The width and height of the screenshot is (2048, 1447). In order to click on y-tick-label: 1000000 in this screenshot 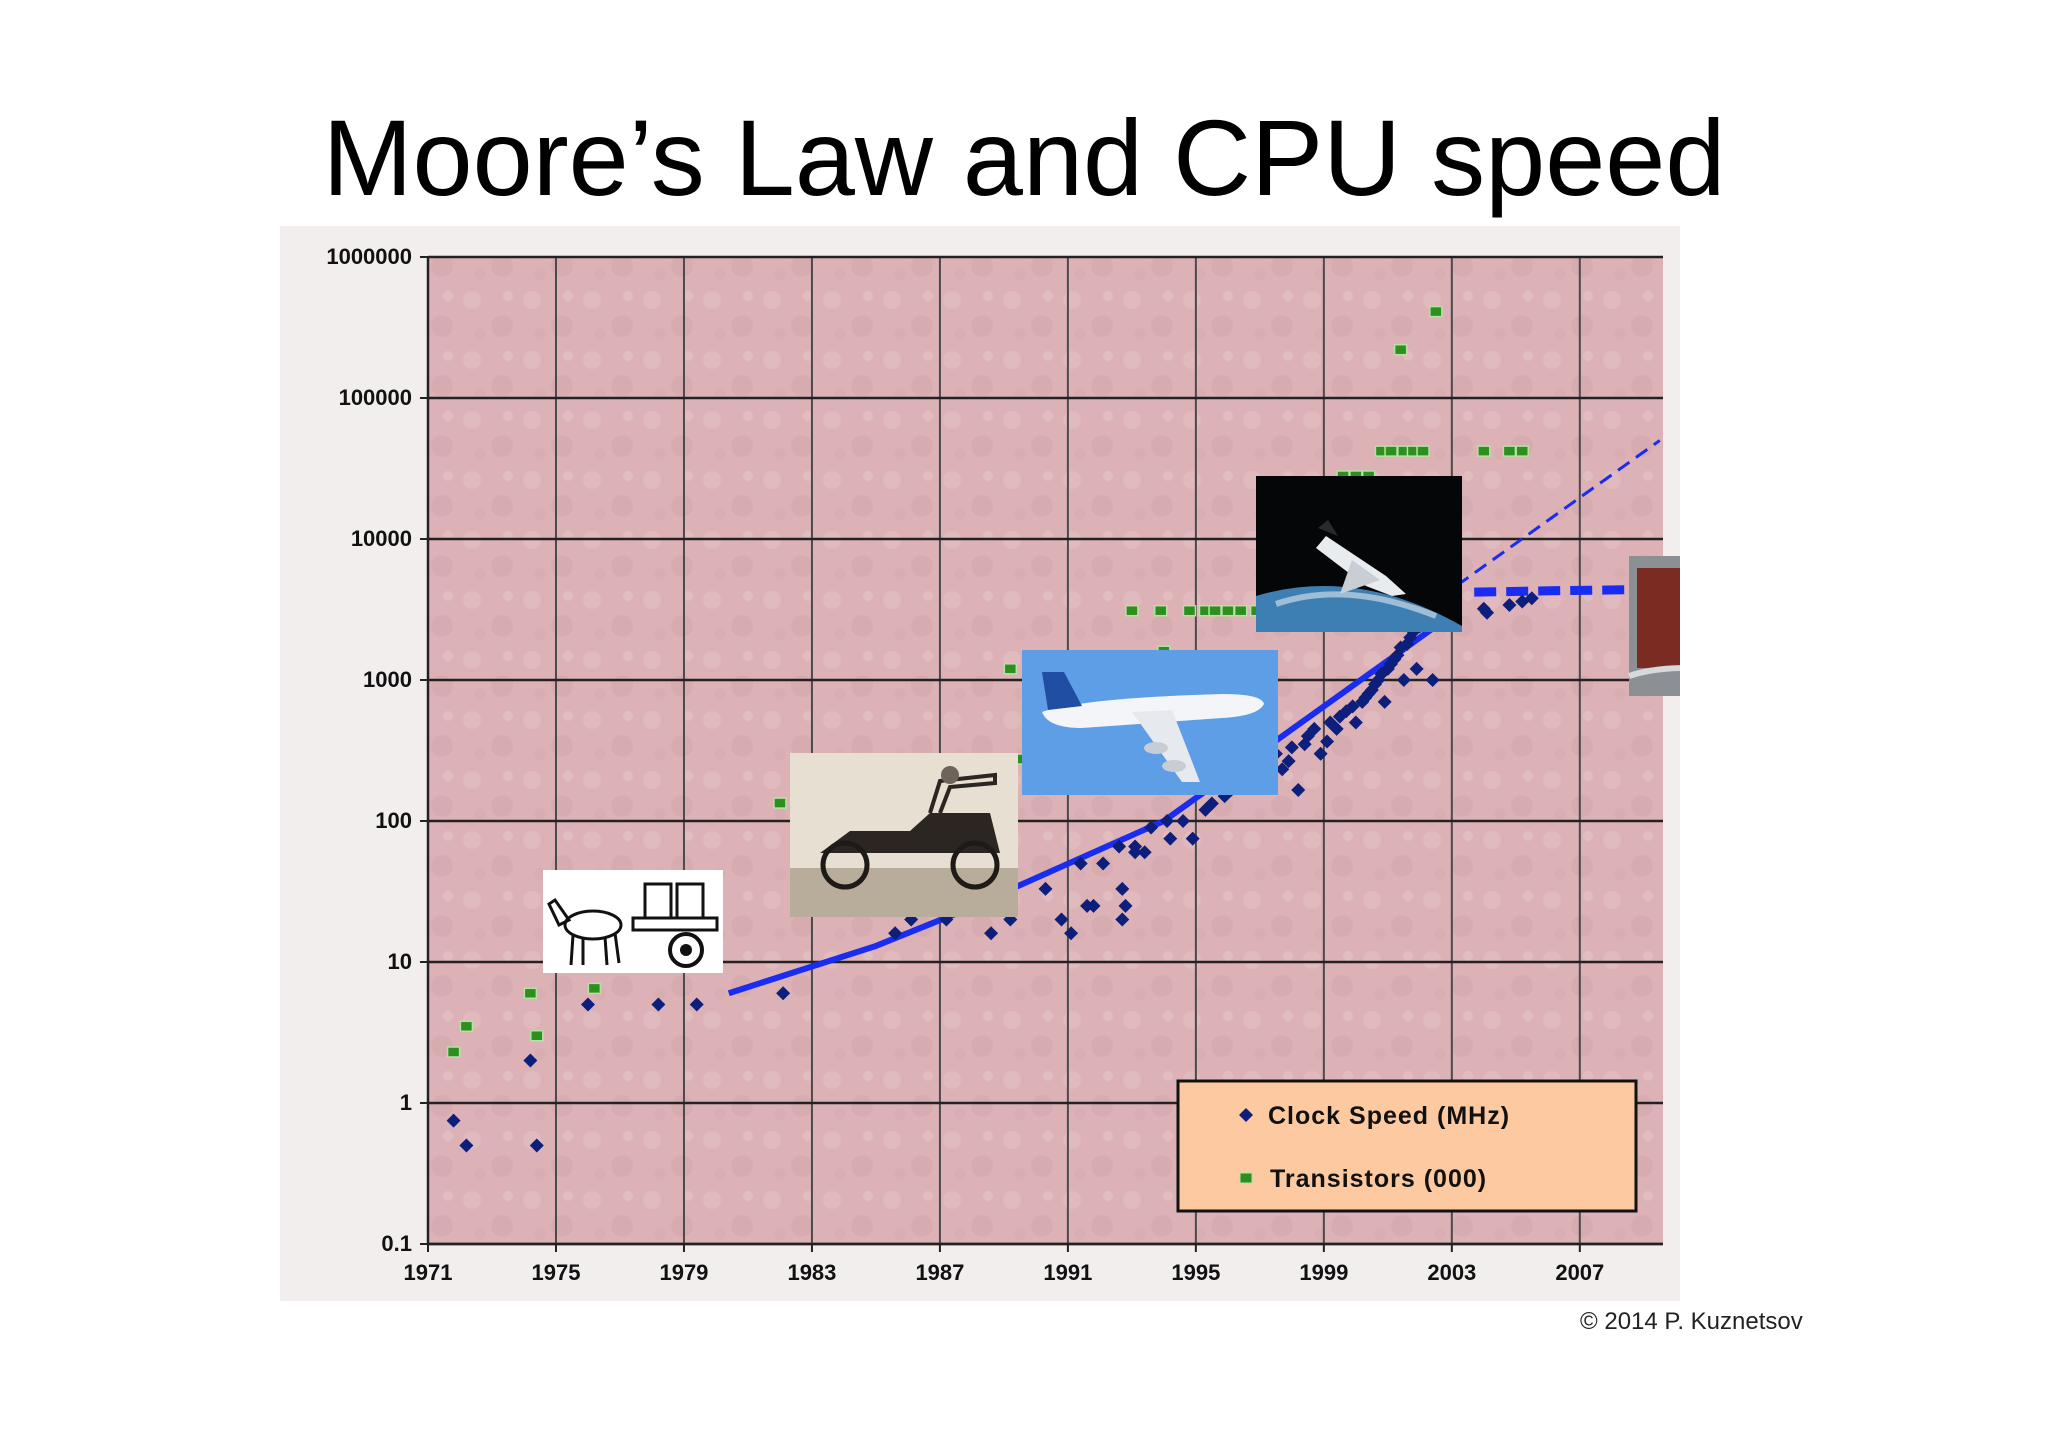, I will do `click(369, 256)`.